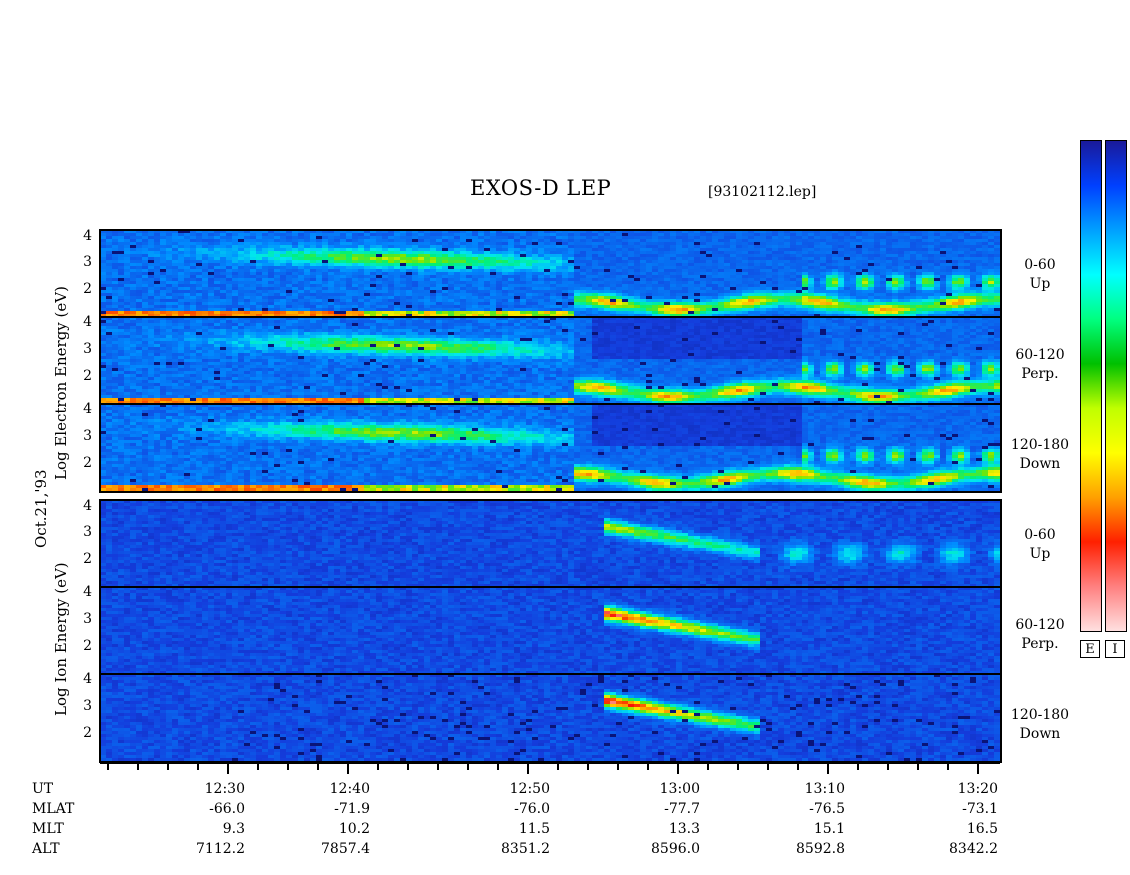 This screenshot has height=875, width=1130. What do you see at coordinates (1040, 545) in the screenshot?
I see `panel-label-i-up: 0-60 Up` at bounding box center [1040, 545].